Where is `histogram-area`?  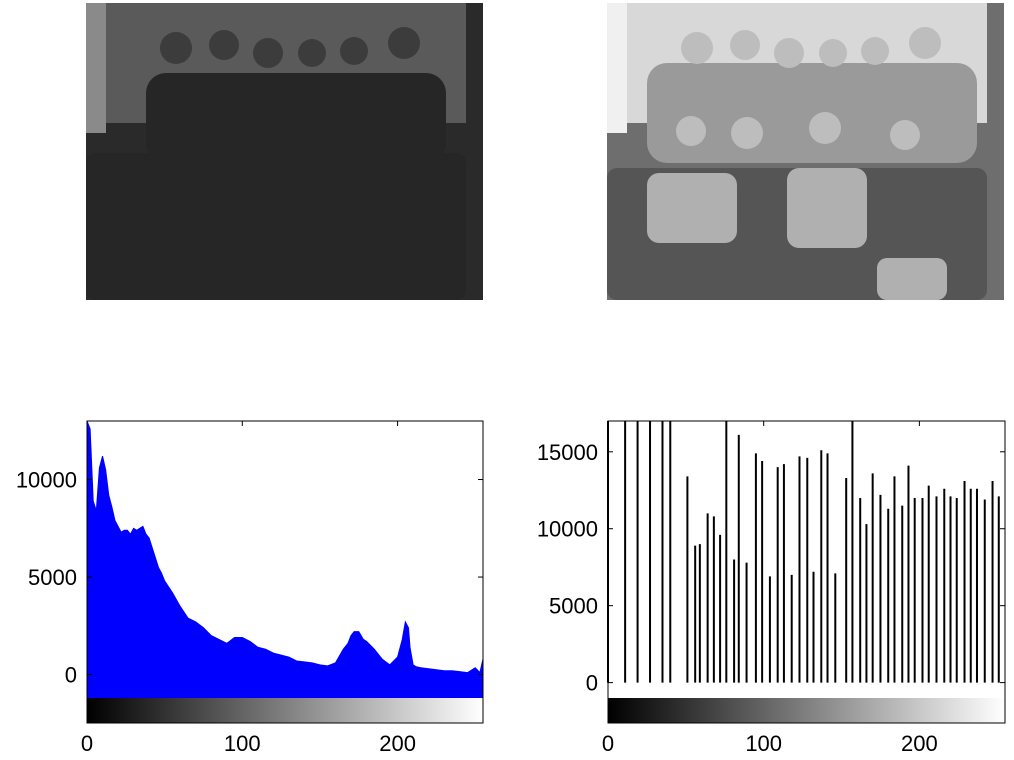
histogram-area is located at coordinates (285, 559).